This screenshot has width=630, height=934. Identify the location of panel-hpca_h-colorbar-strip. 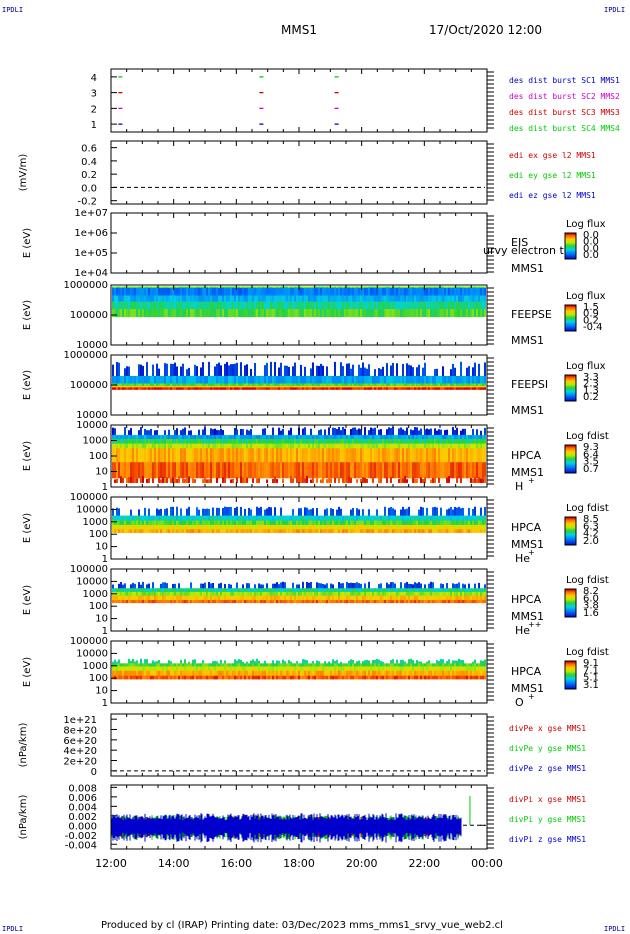
(570, 456).